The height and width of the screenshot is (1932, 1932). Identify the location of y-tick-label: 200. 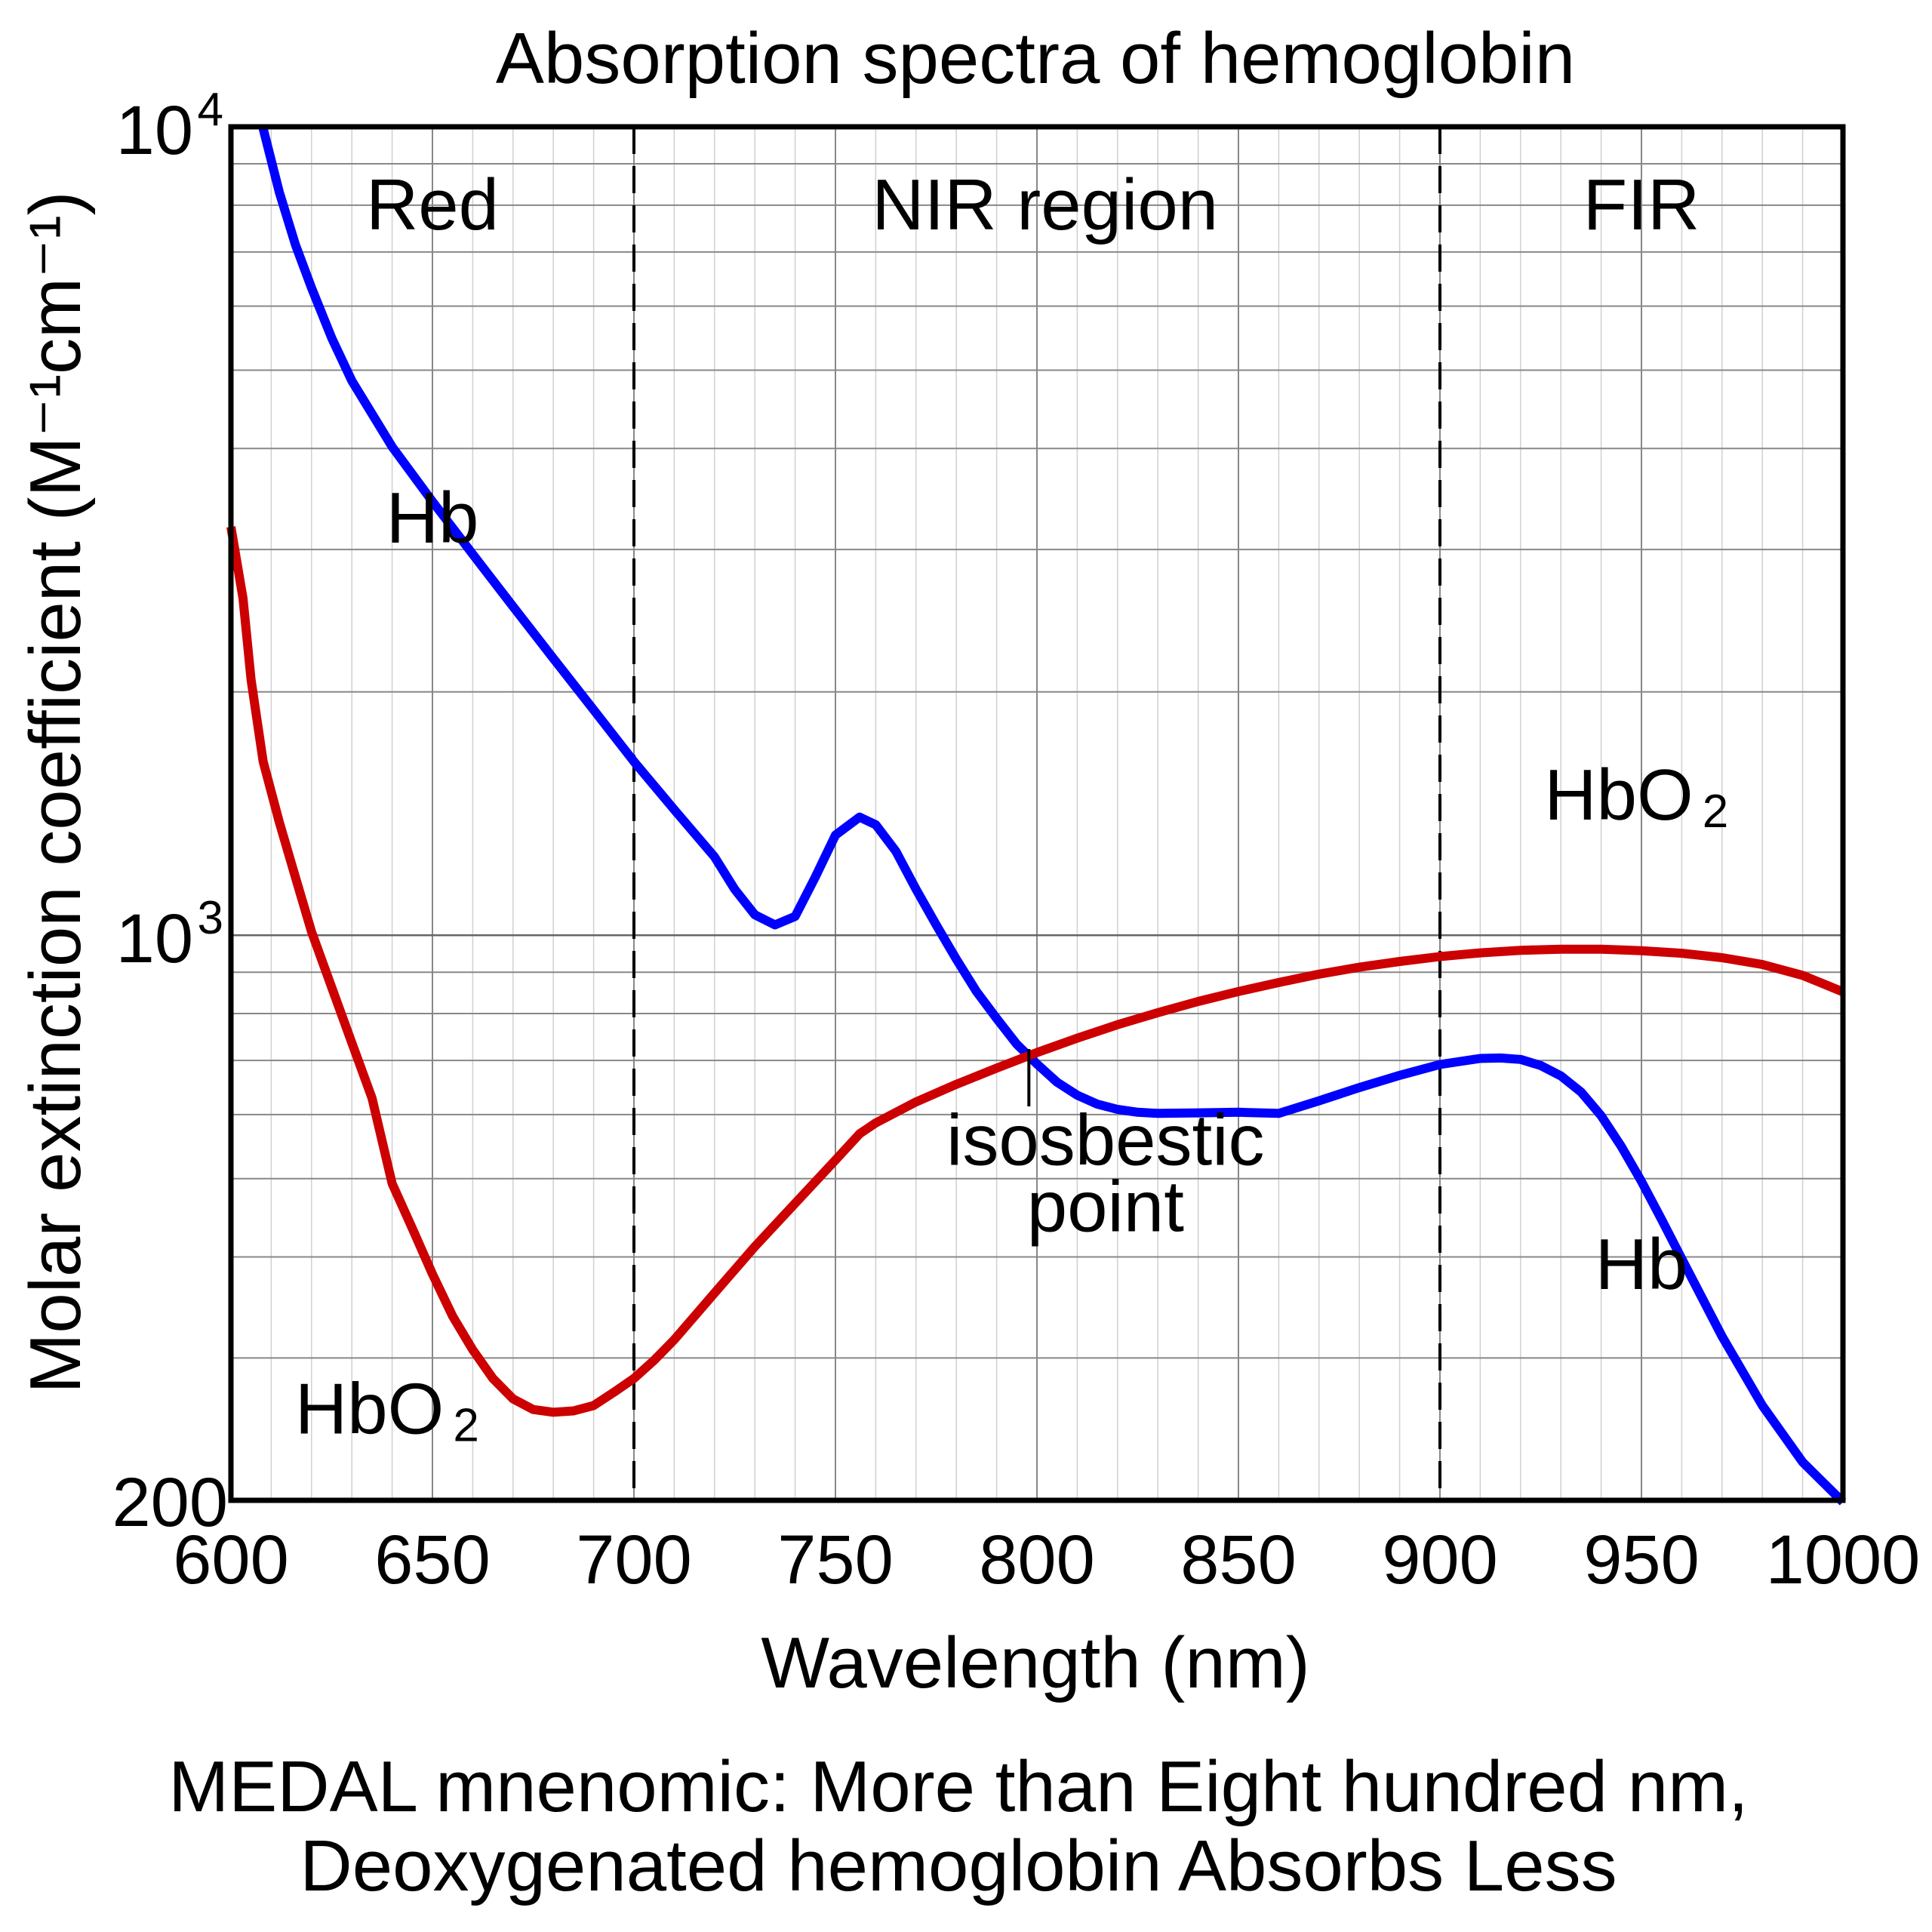
(170, 1502).